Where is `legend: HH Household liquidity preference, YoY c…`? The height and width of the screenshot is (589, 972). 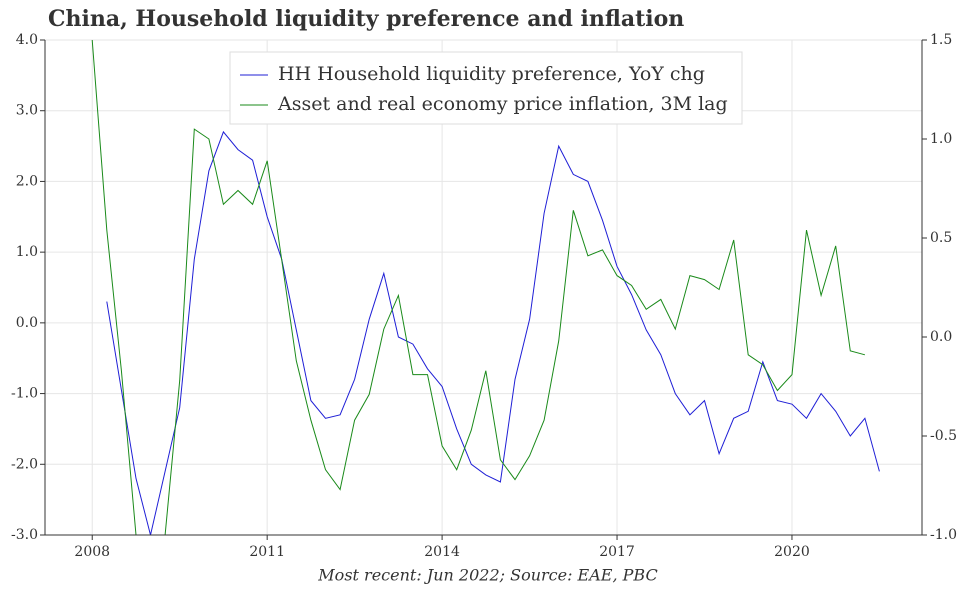
legend: HH Household liquidity preference, YoY c… is located at coordinates (486, 88).